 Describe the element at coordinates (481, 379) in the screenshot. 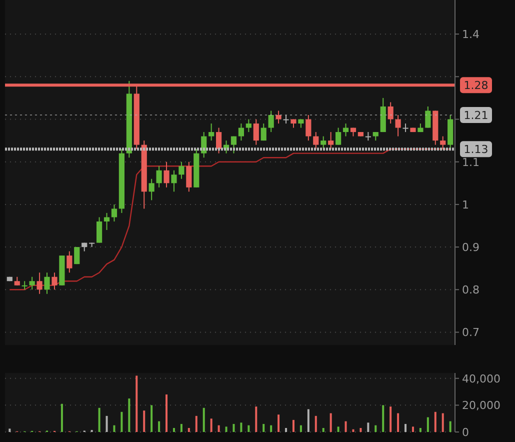

I see `y-tick-label: 40,000` at that location.